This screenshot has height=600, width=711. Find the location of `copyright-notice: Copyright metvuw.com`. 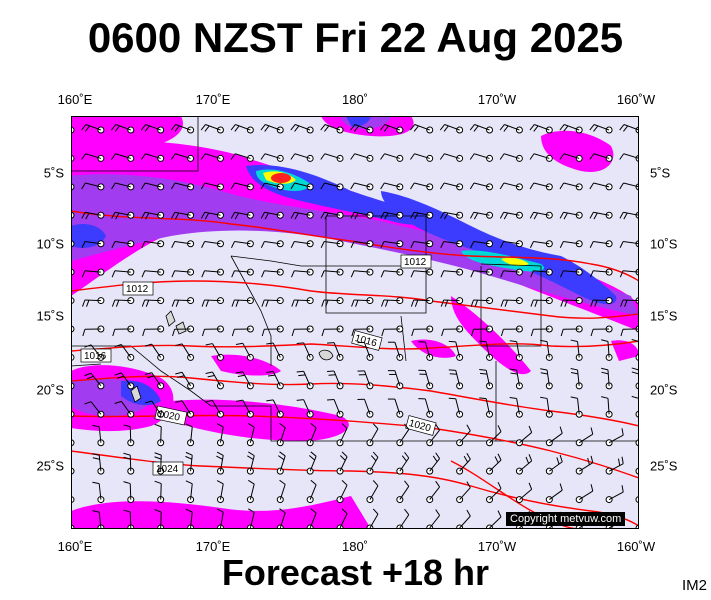

copyright-notice: Copyright metvuw.com is located at coordinates (566, 519).